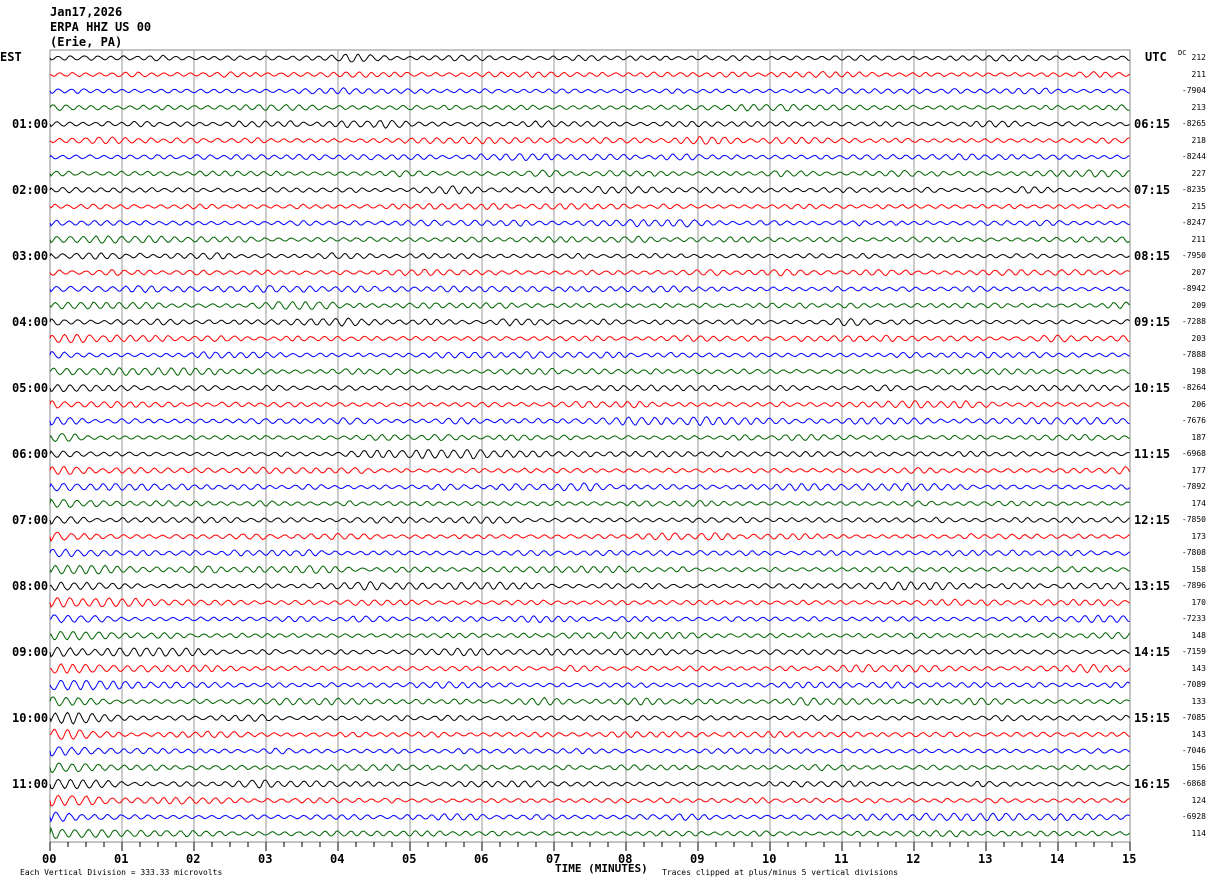 The width and height of the screenshot is (1210, 886). Describe the element at coordinates (1193, 486) in the screenshot. I see `dc-offset-label: -7892` at that location.